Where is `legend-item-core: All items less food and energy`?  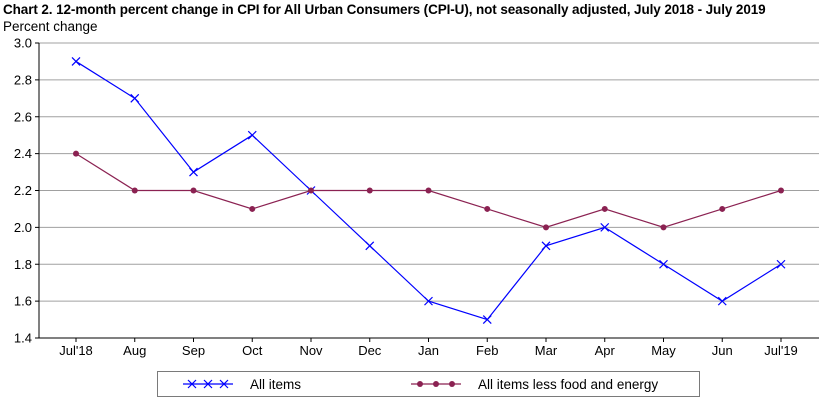 legend-item-core: All items less food and energy is located at coordinates (534, 384).